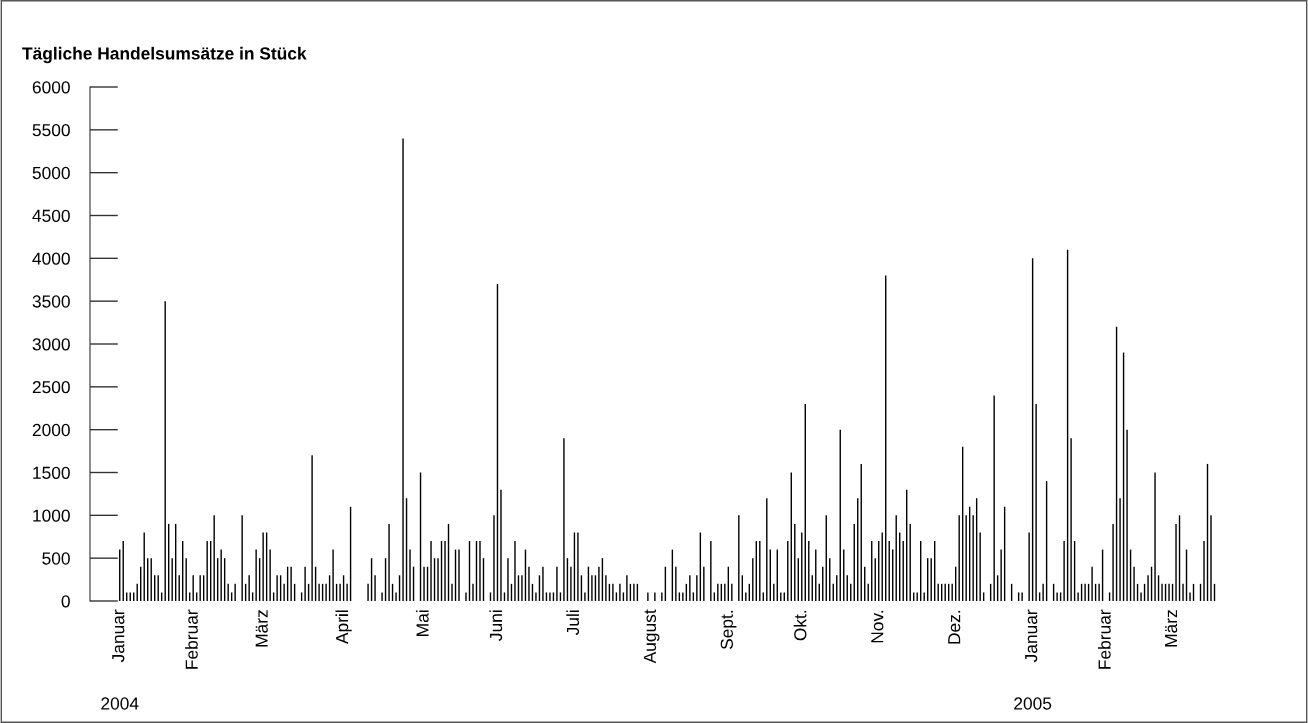 The width and height of the screenshot is (1308, 723). What do you see at coordinates (728, 630) in the screenshot?
I see `x-tick-label: Sept.` at bounding box center [728, 630].